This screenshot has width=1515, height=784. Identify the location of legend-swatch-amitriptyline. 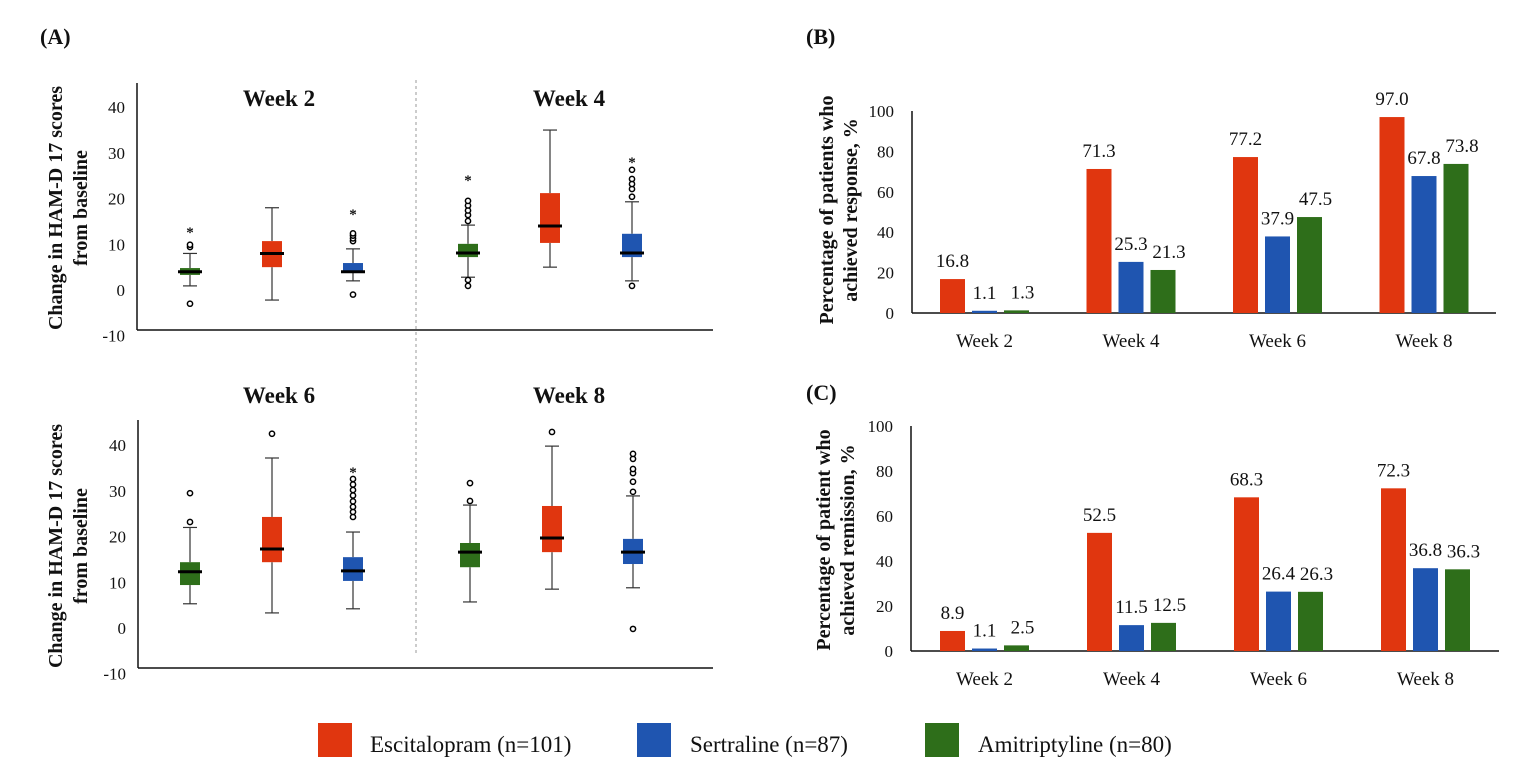
(942, 740).